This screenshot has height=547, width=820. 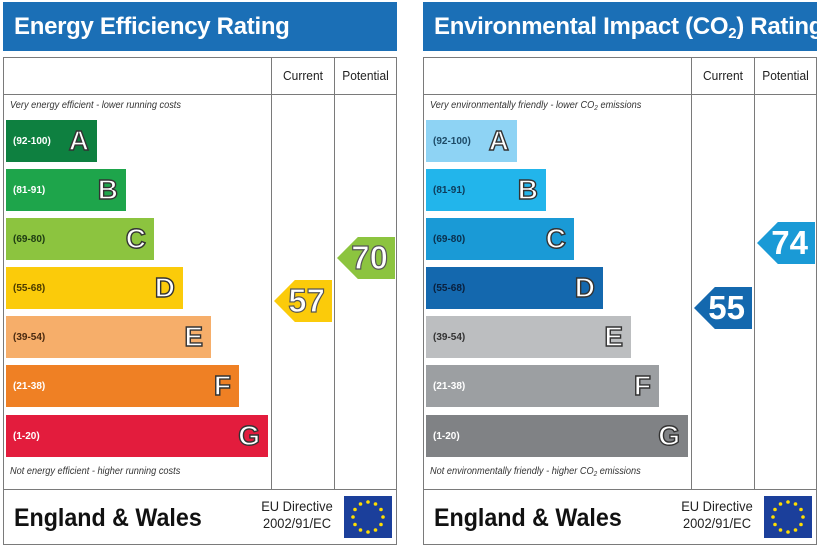 I want to click on energy-band-g-range: (1-20), so click(x=26, y=436).